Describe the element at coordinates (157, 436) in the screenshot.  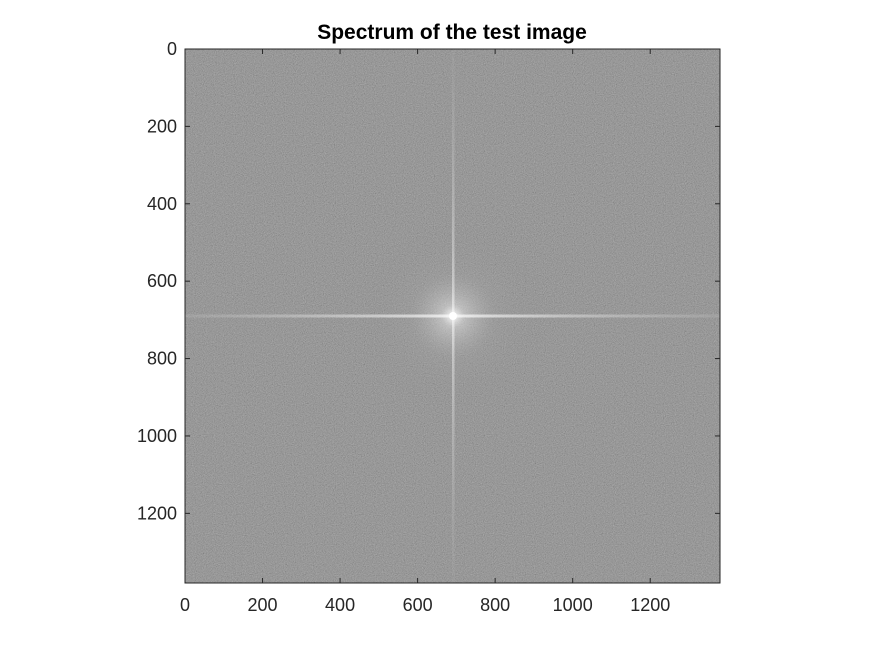
I see `y-tick-label: 1000` at that location.